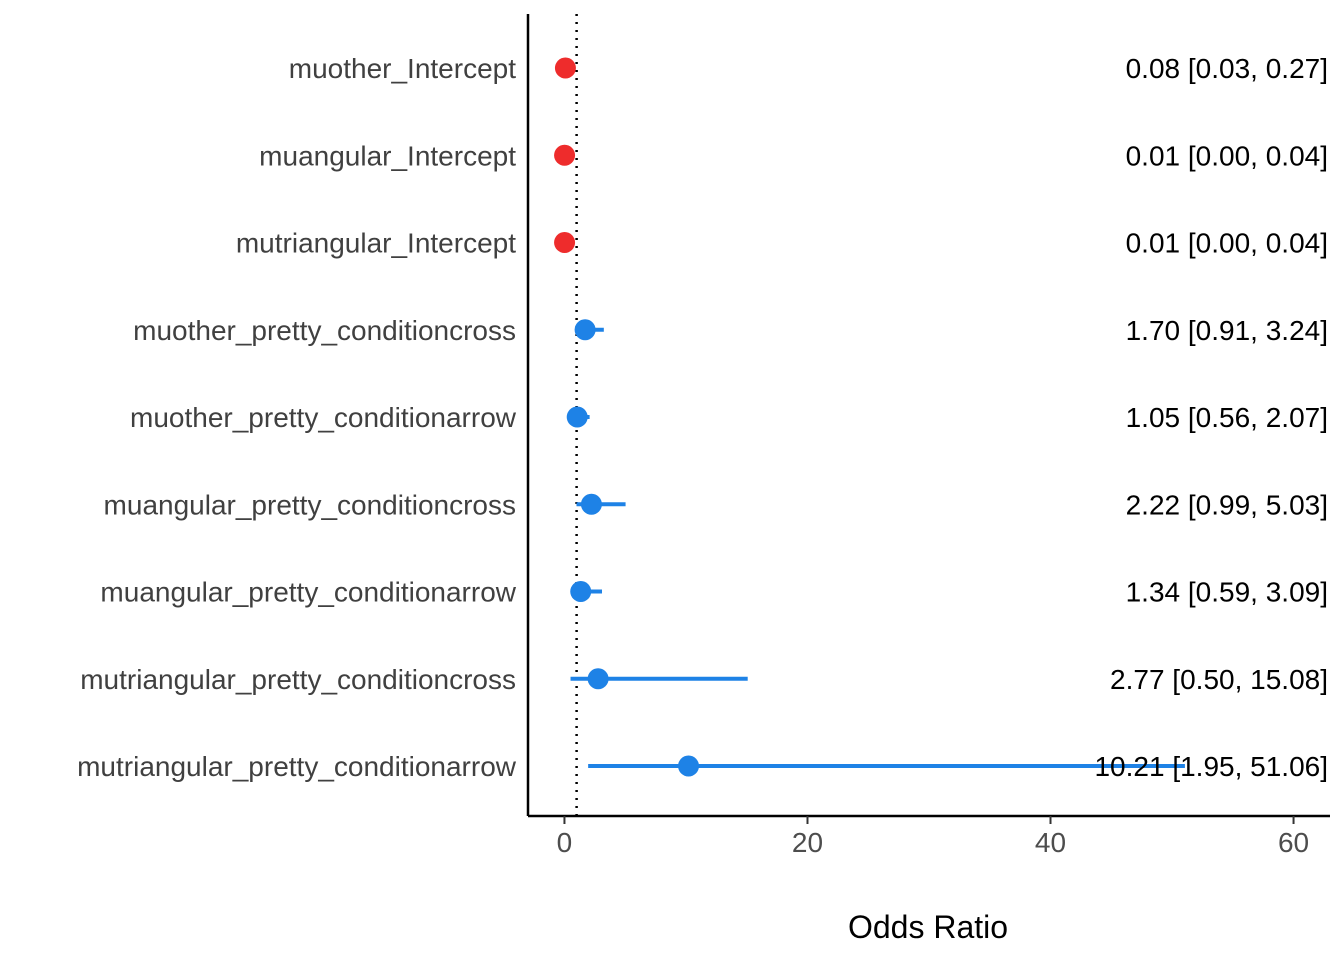 This screenshot has height=960, width=1344. What do you see at coordinates (1227, 592) in the screenshot?
I see `estimate-label: 1.34 [0.59, 3.09]` at bounding box center [1227, 592].